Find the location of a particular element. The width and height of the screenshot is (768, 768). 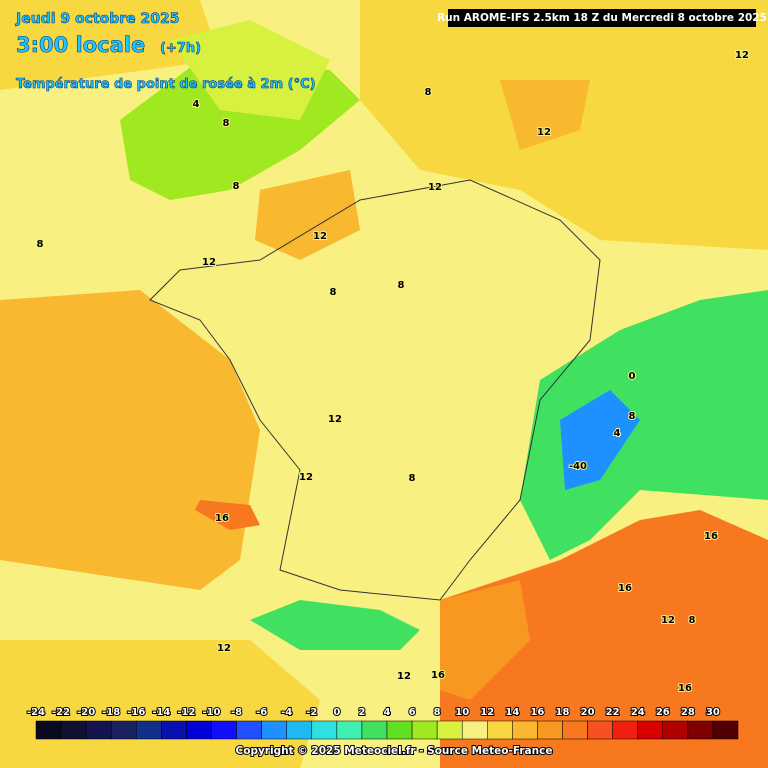

biscay-spot is located at coordinates (227, 515).